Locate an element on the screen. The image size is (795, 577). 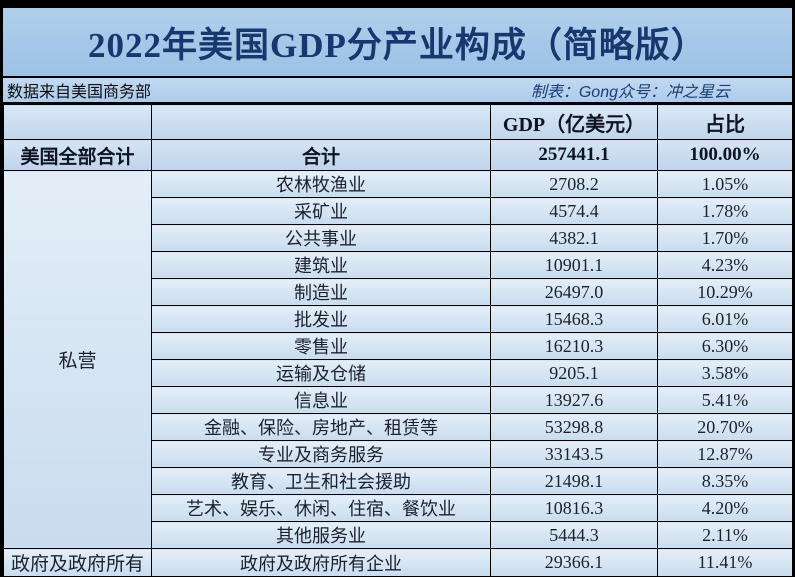
header-category-cell is located at coordinates (77, 122).